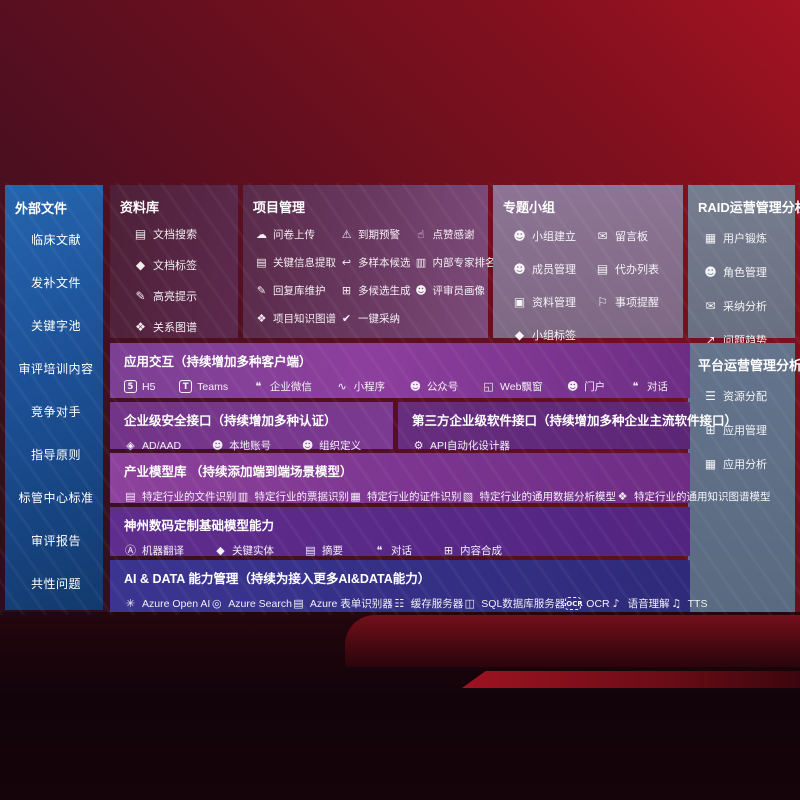  I want to click on feature-item: ▤ 代办列表, so click(627, 268).